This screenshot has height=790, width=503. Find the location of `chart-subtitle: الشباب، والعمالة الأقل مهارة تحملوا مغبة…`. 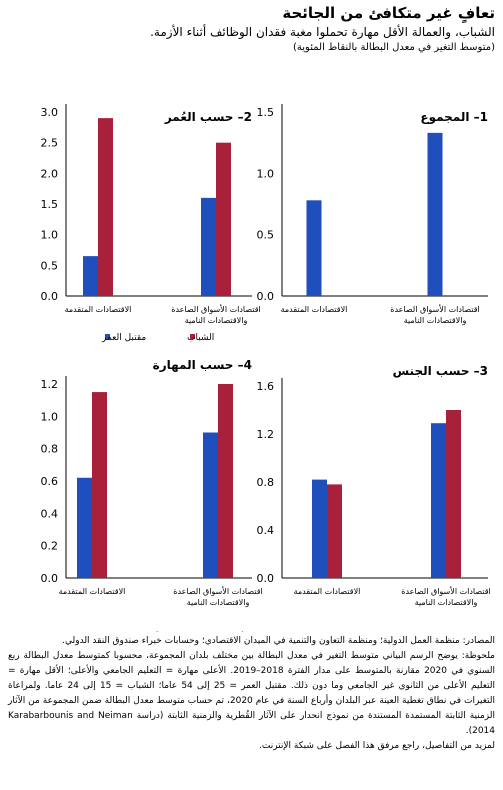

chart-subtitle: الشباب، والعمالة الأقل مهارة تحملوا مغبة… is located at coordinates (322, 32).